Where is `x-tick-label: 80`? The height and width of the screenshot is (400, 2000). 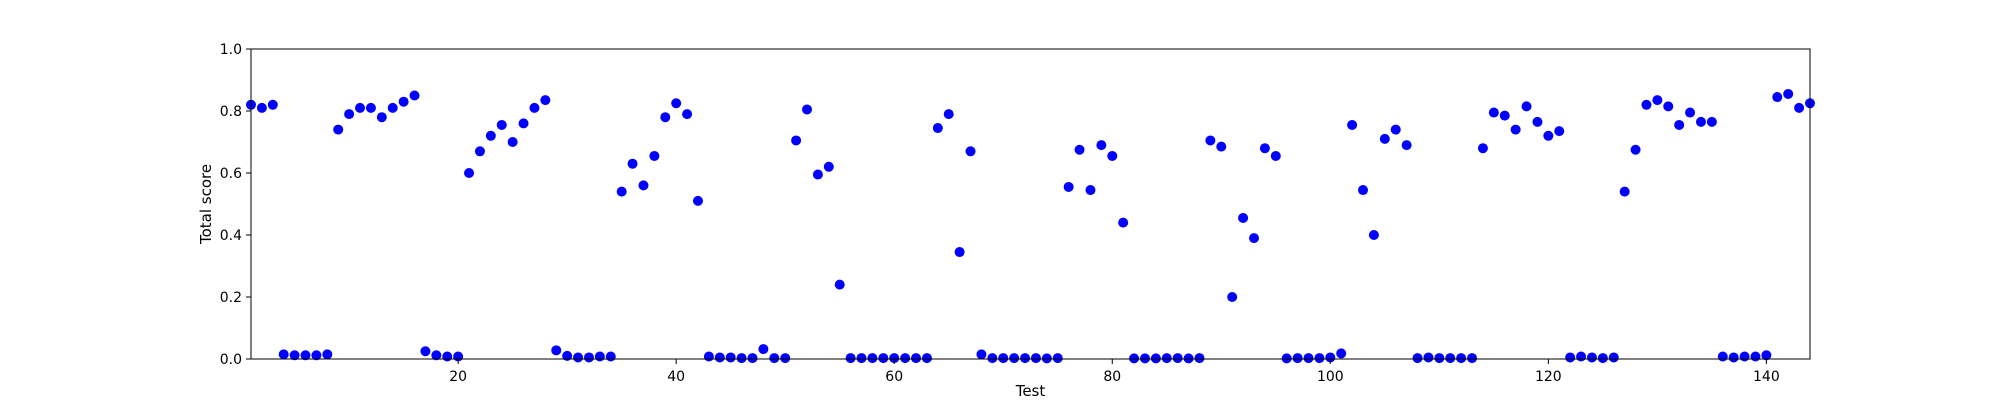
x-tick-label: 80 is located at coordinates (1112, 377).